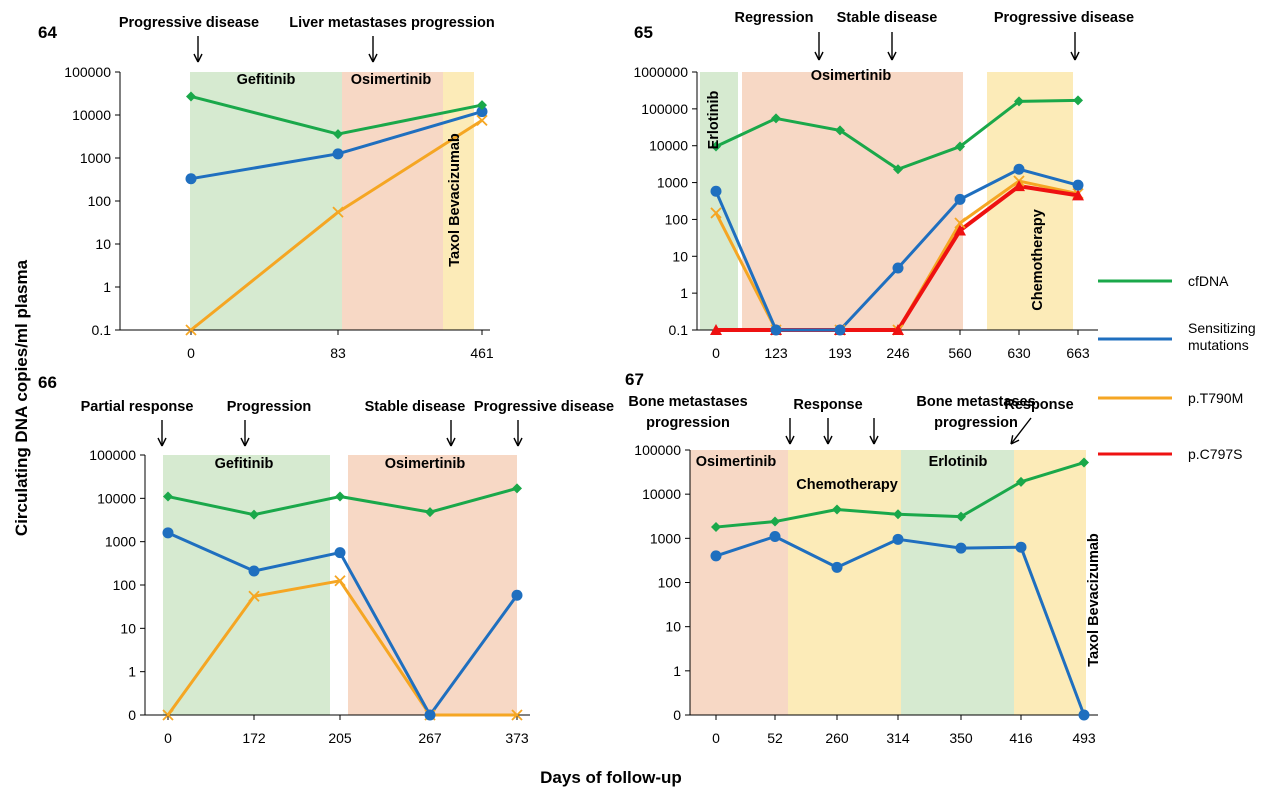 The width and height of the screenshot is (1271, 790). I want to click on panel-64-region-label-2: Taxol Bevacizumab, so click(455, 200).